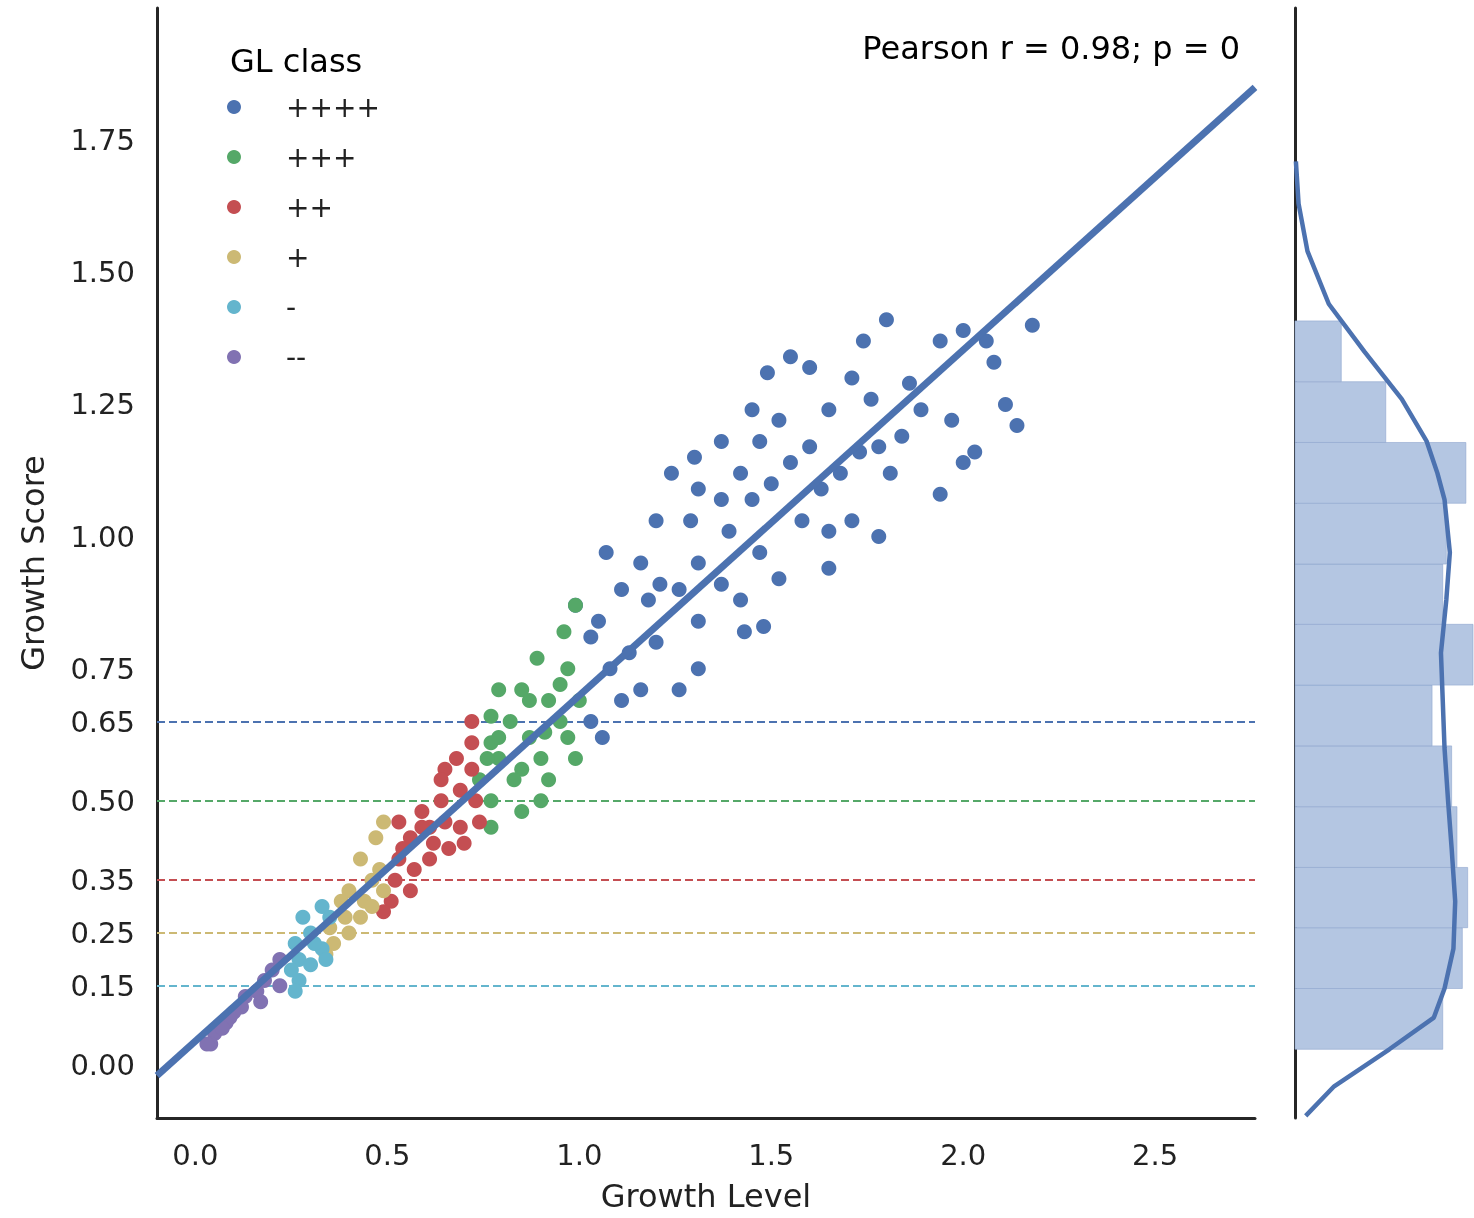 The width and height of the screenshot is (1474, 1218). I want to click on y-tick-label: 1.25, so click(102, 404).